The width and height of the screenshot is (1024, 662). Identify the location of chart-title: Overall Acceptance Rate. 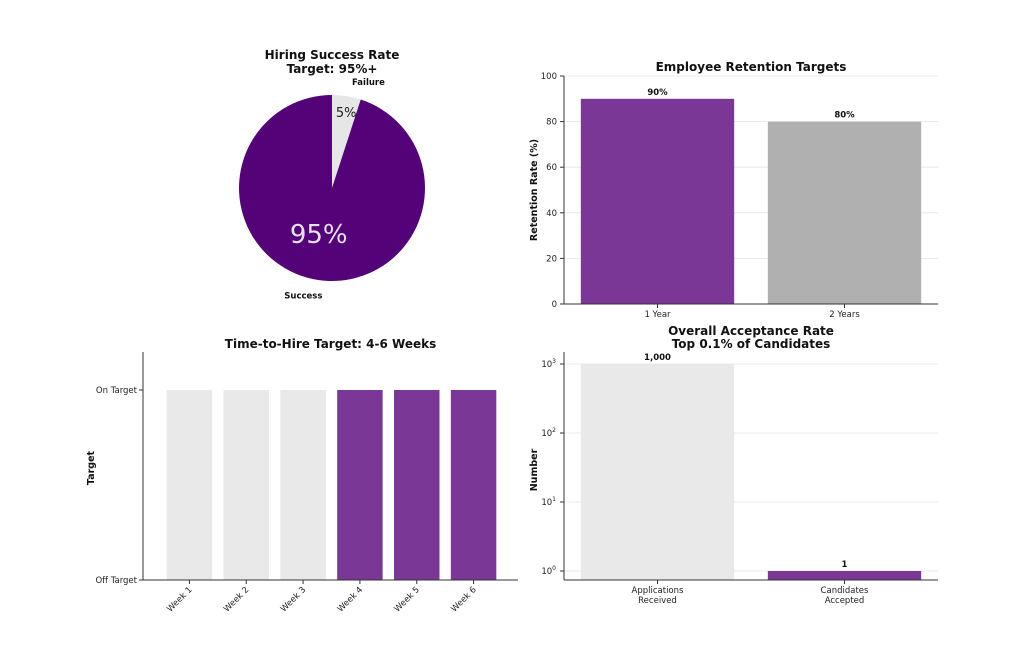
(751, 331).